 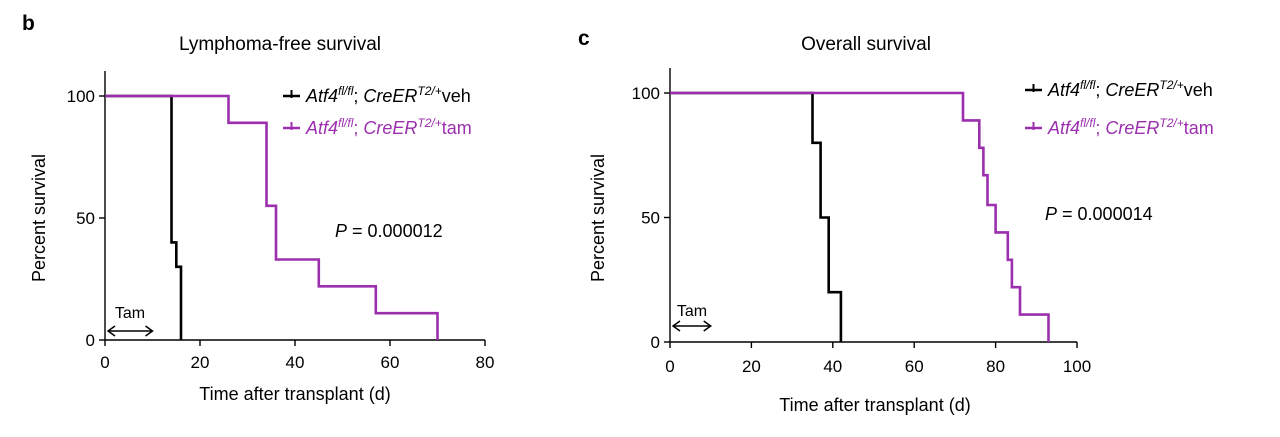 I want to click on chart-title: Overall survival, so click(x=866, y=44).